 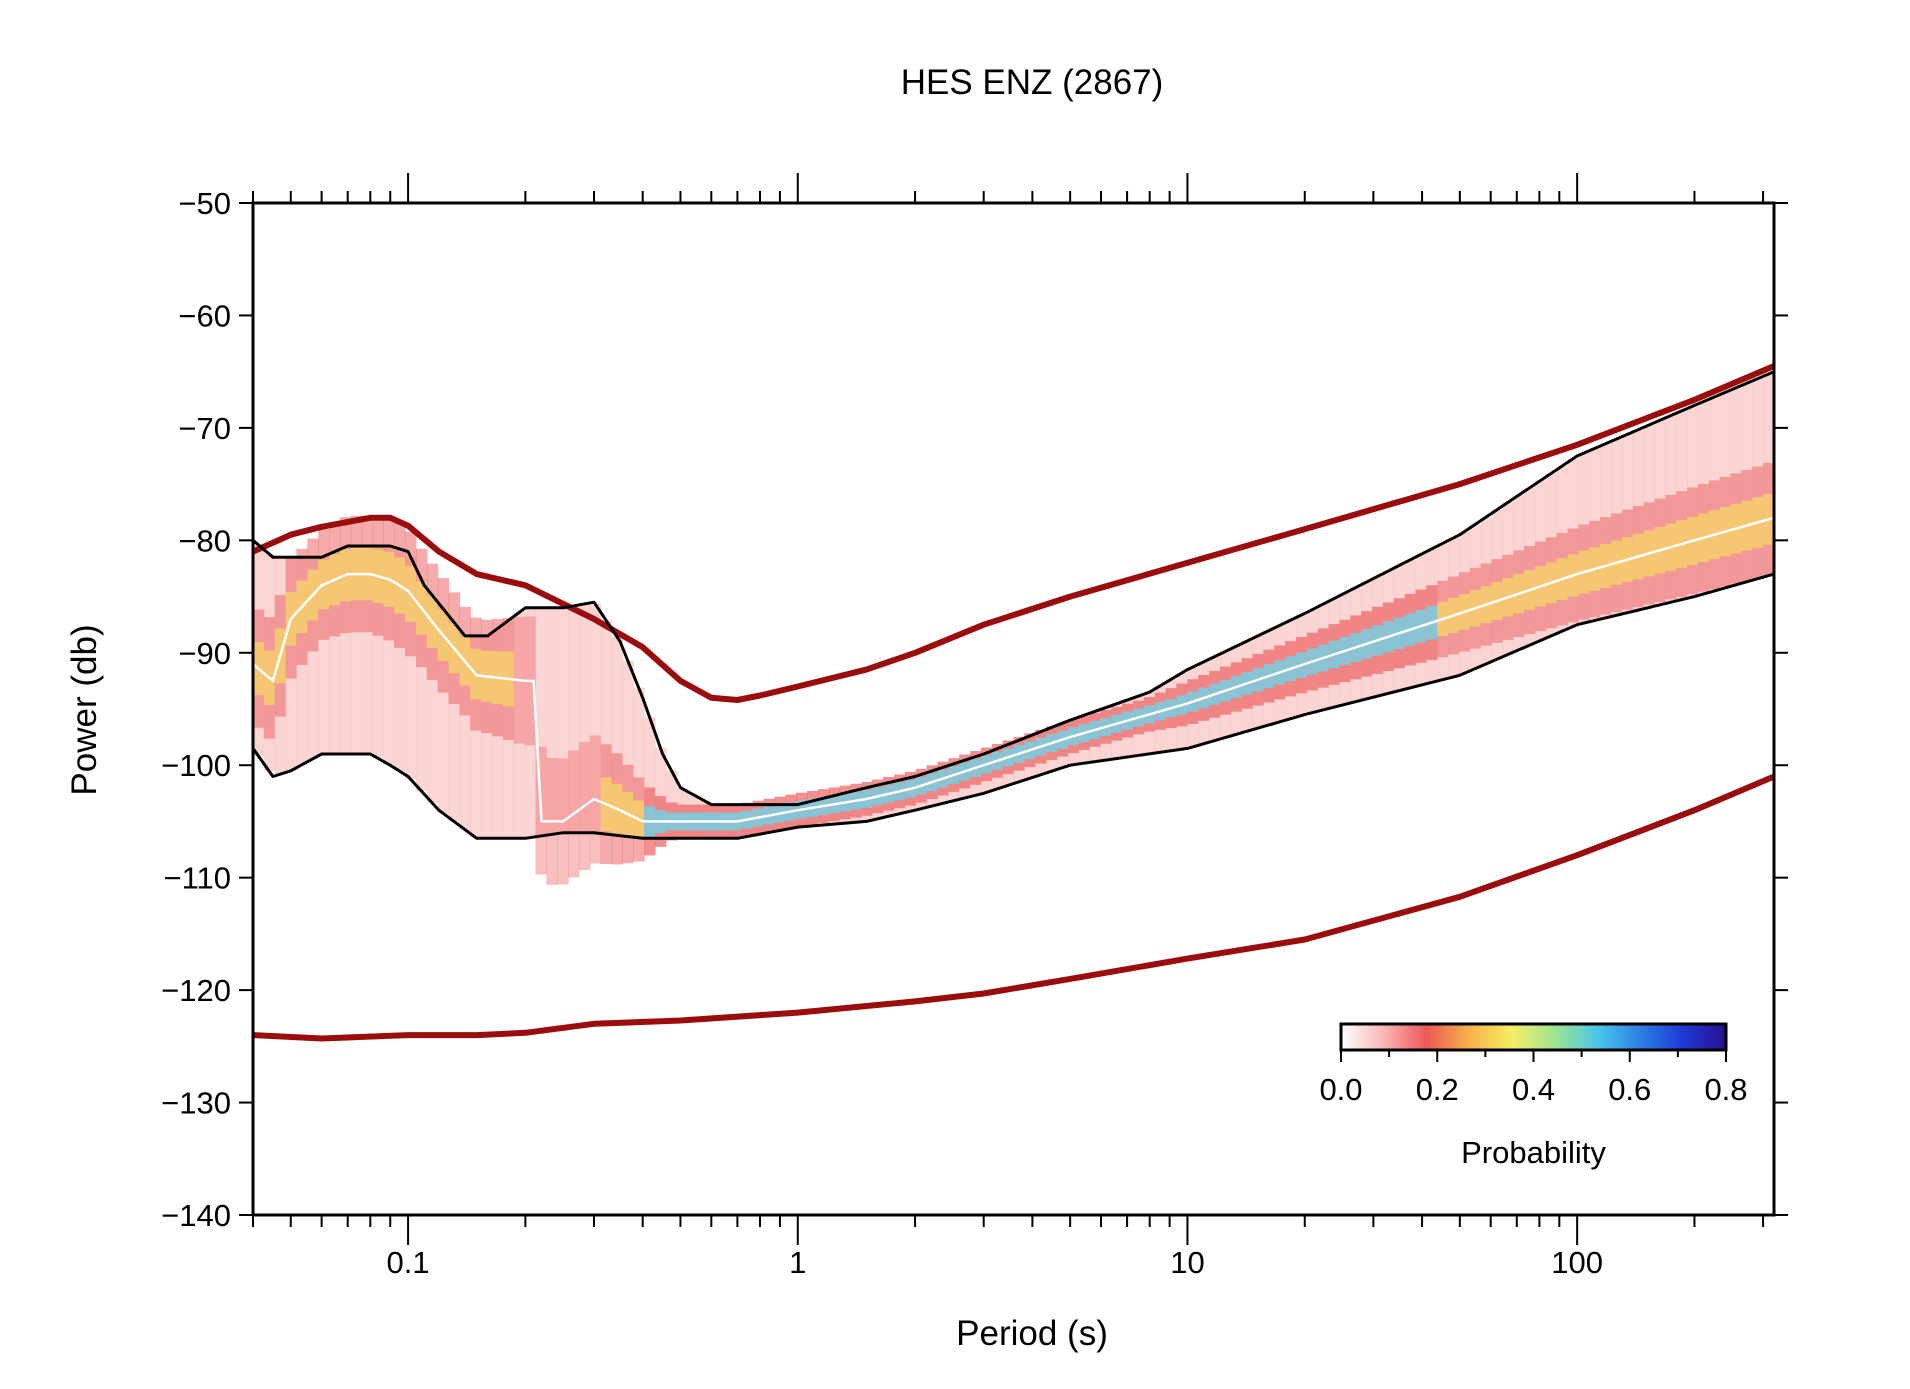 I want to click on y-tick-label: −80, so click(x=204, y=540).